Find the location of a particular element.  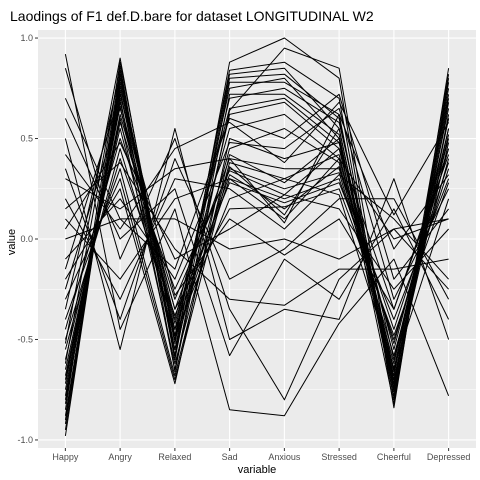

x-tick-label: Happy is located at coordinates (65, 457).